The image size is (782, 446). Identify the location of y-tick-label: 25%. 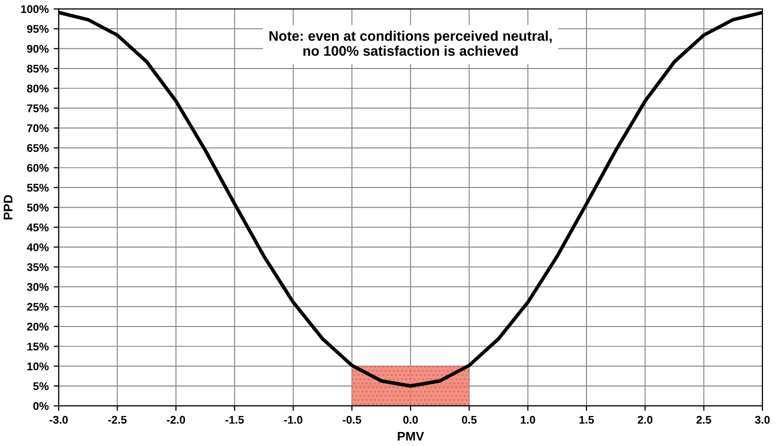
(38, 306).